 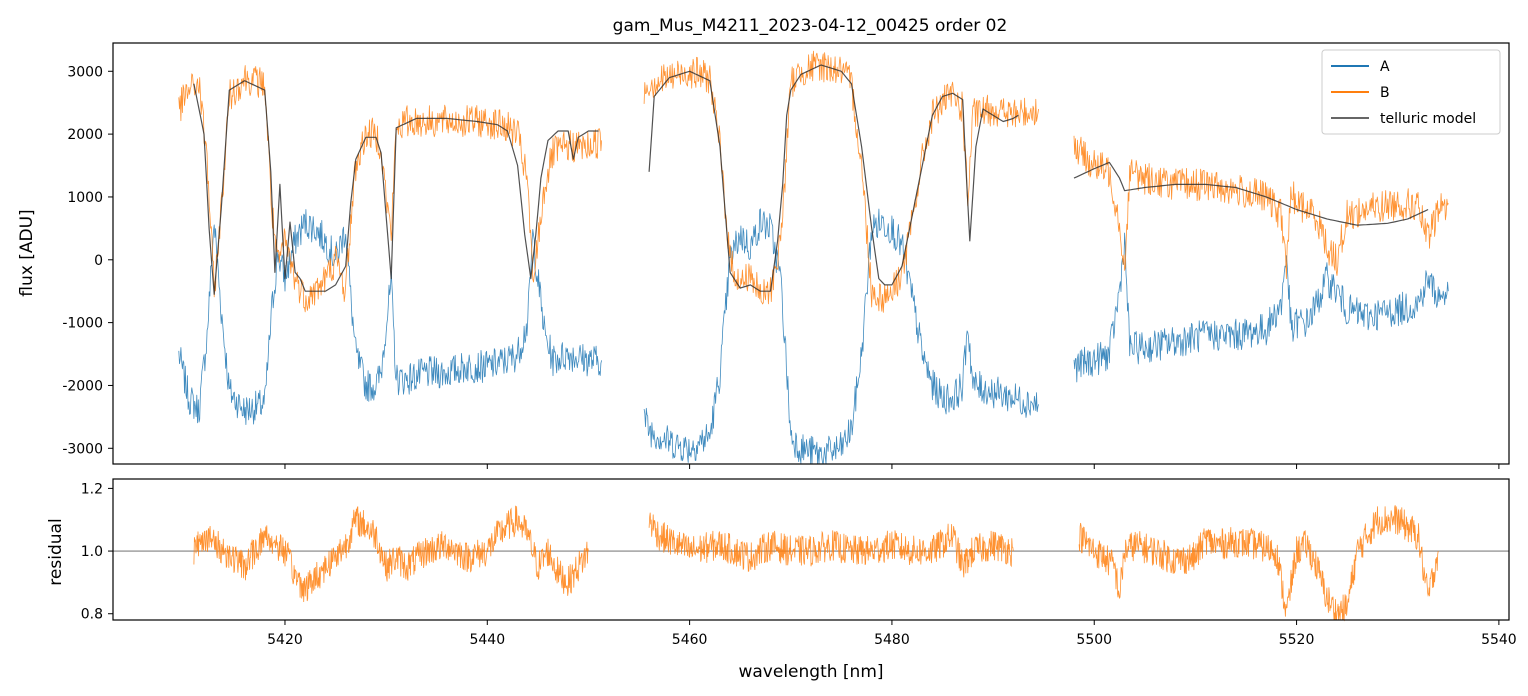 What do you see at coordinates (85, 72) in the screenshot?
I see `flux-y-tick-label: 3000` at bounding box center [85, 72].